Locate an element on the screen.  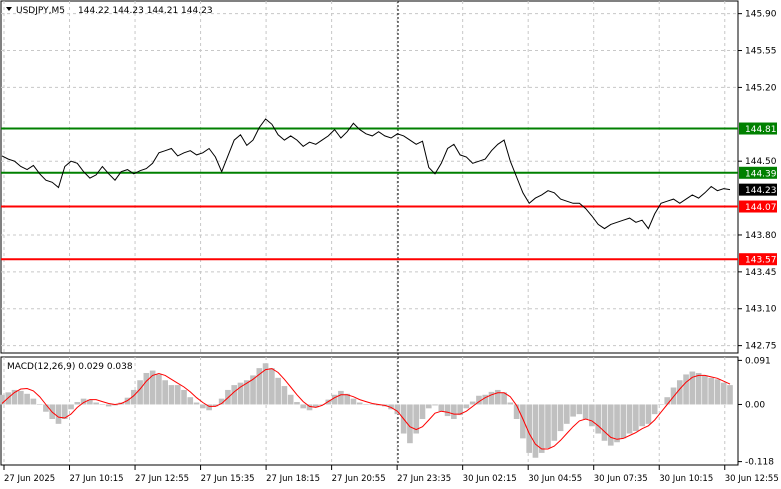
current-price-label: 144.23 is located at coordinates (761, 191).